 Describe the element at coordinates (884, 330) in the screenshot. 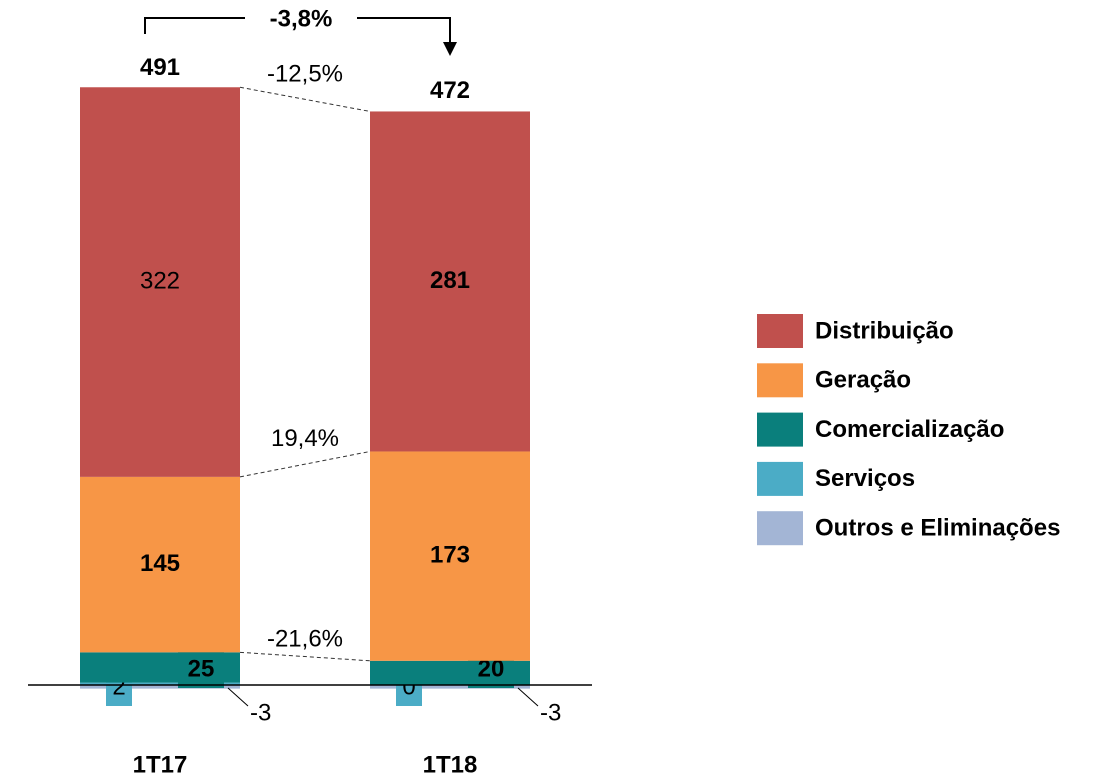

I see `legend-label: Distribuição` at that location.